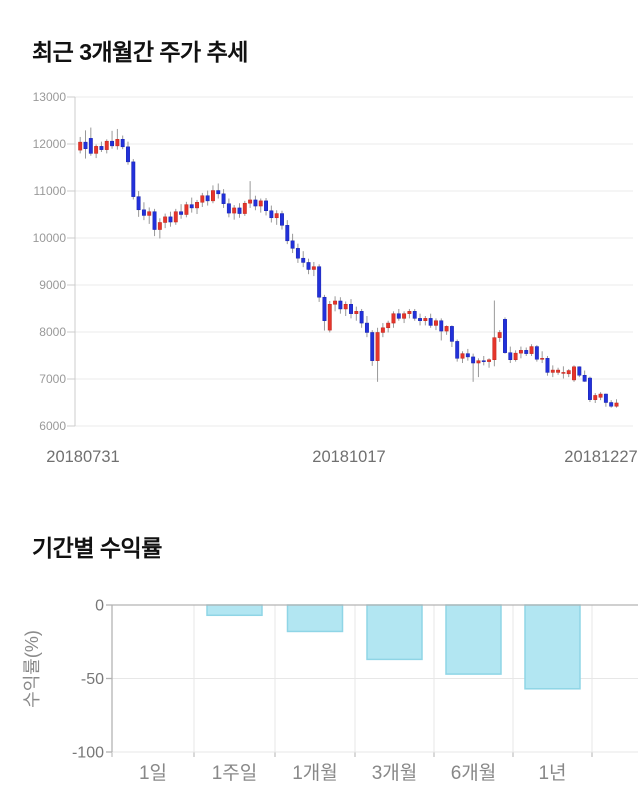  What do you see at coordinates (140, 52) in the screenshot?
I see `price-trend-title: 최근 3개월간 주가 추세` at bounding box center [140, 52].